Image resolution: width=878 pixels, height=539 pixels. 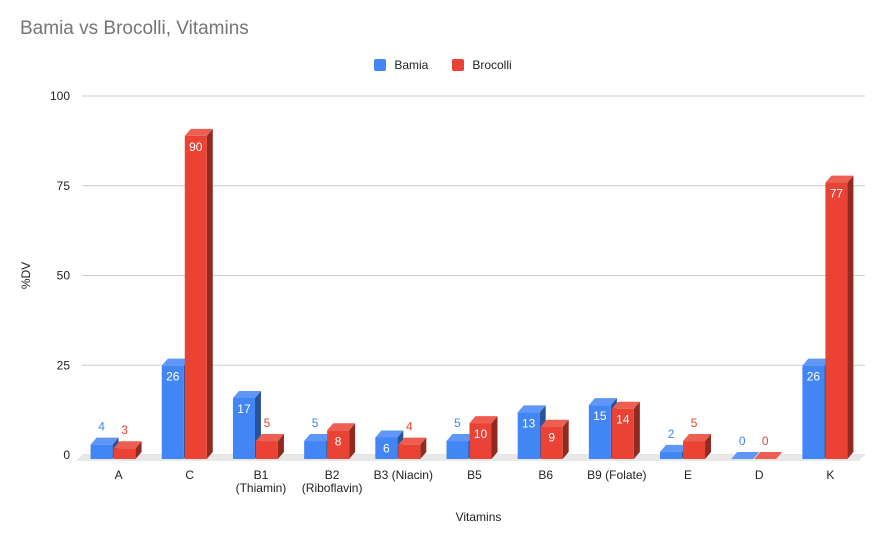 I want to click on x-tick-label: E, so click(x=688, y=475).